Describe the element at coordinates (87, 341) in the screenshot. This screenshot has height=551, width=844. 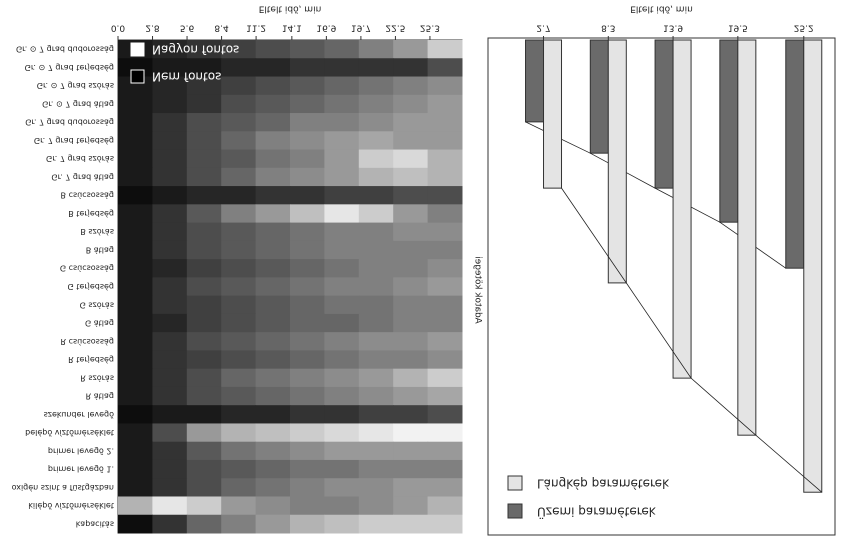
I see `row-label: R csúcsosság` at that location.